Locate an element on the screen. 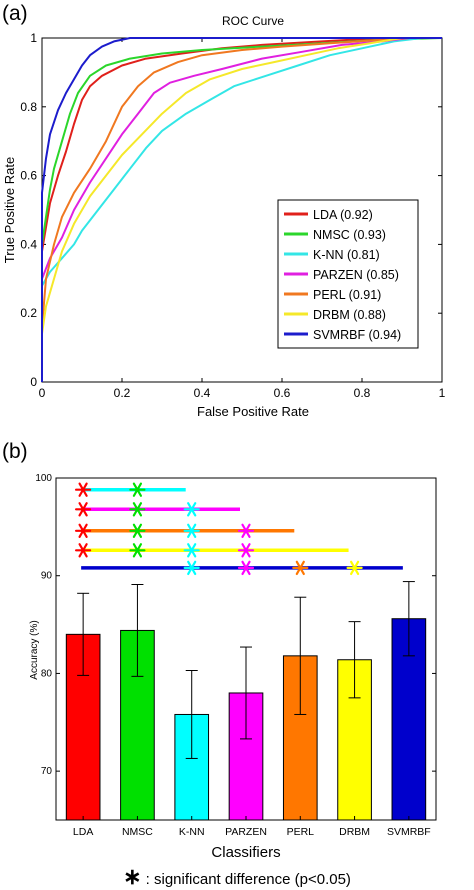 Image resolution: width=474 pixels, height=890 pixels. roc-title: ROC Curve is located at coordinates (253, 21).